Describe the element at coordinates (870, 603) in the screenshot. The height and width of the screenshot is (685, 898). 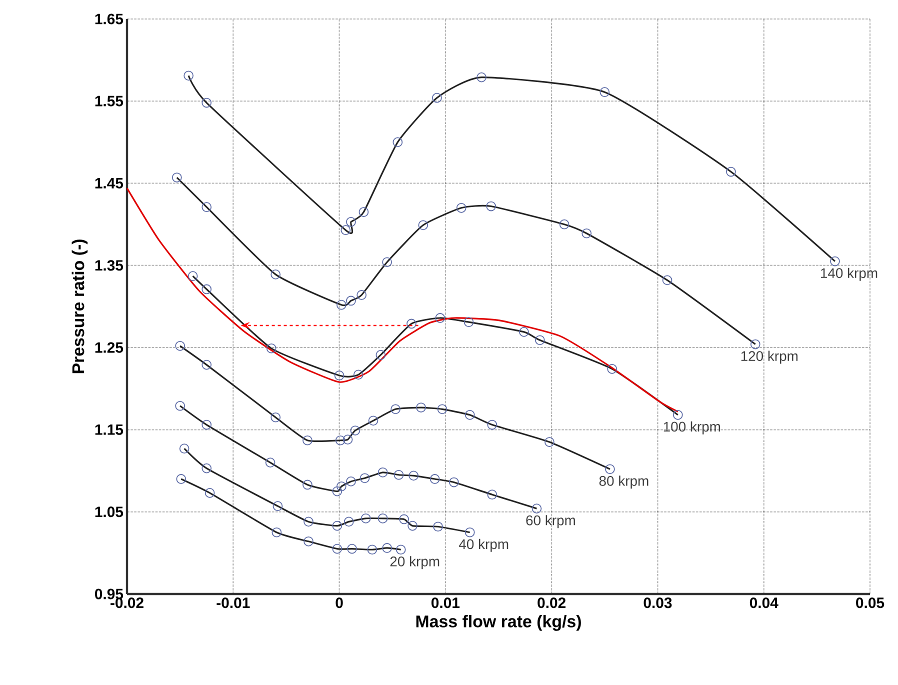
I see `x-tick-label: 0.05` at that location.